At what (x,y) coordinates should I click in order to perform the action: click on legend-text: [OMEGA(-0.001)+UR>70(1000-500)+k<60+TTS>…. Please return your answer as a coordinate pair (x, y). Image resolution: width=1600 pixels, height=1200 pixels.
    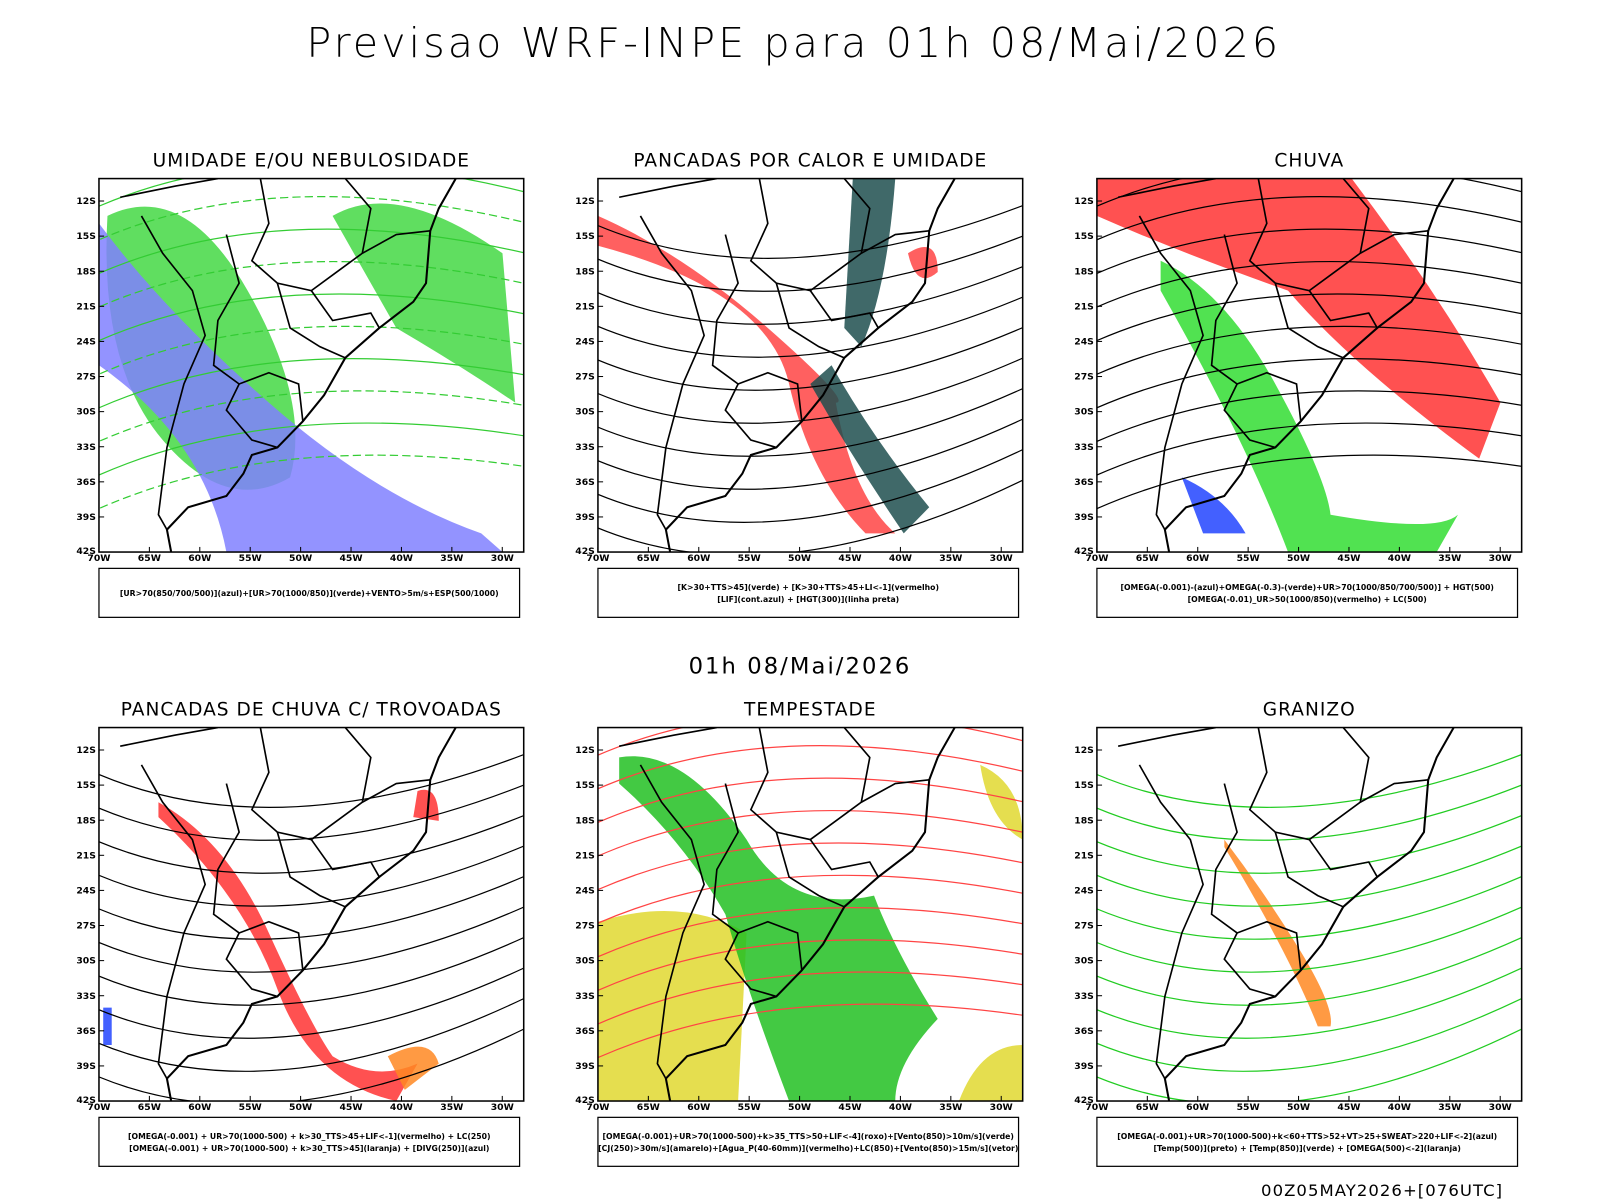
    Looking at the image, I should click on (1307, 1136).